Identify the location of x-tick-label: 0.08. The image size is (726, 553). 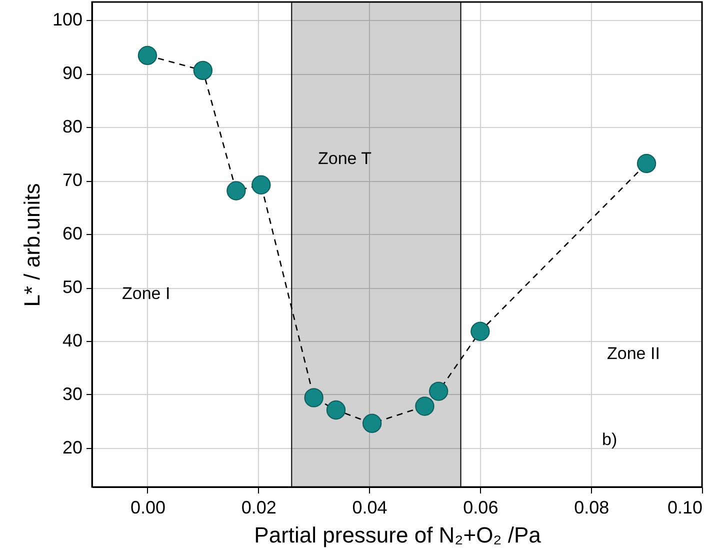
(592, 508).